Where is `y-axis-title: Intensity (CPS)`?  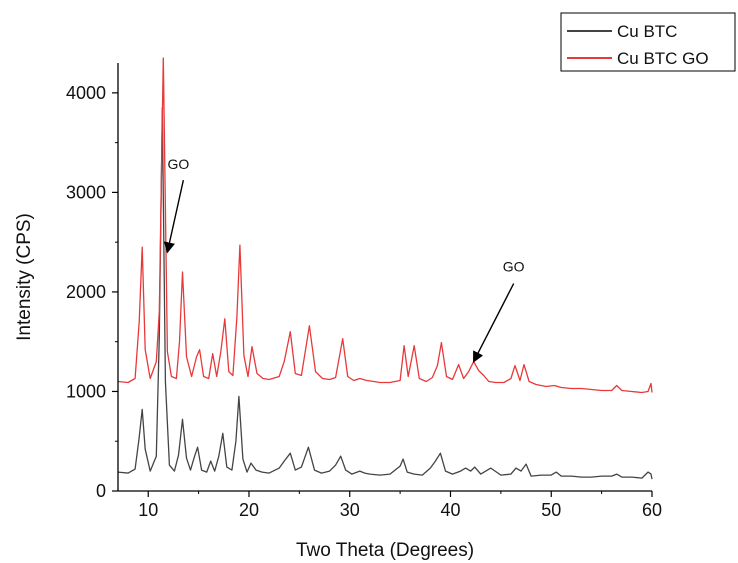
y-axis-title: Intensity (CPS) is located at coordinates (24, 277).